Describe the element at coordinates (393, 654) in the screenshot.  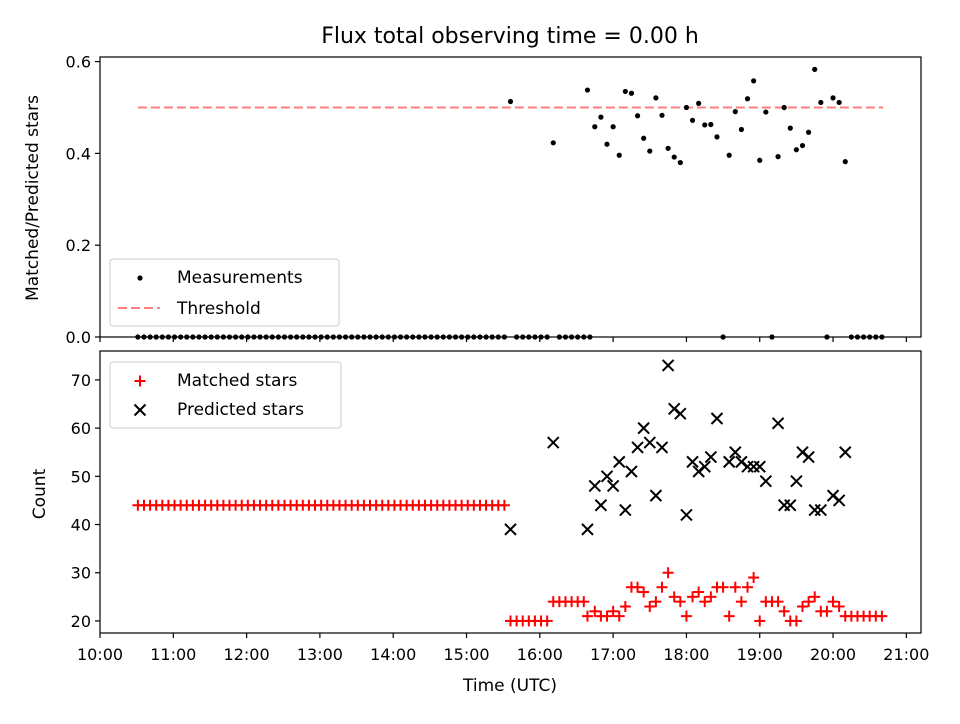
I see `bottom-xtick-label: 14:00` at that location.